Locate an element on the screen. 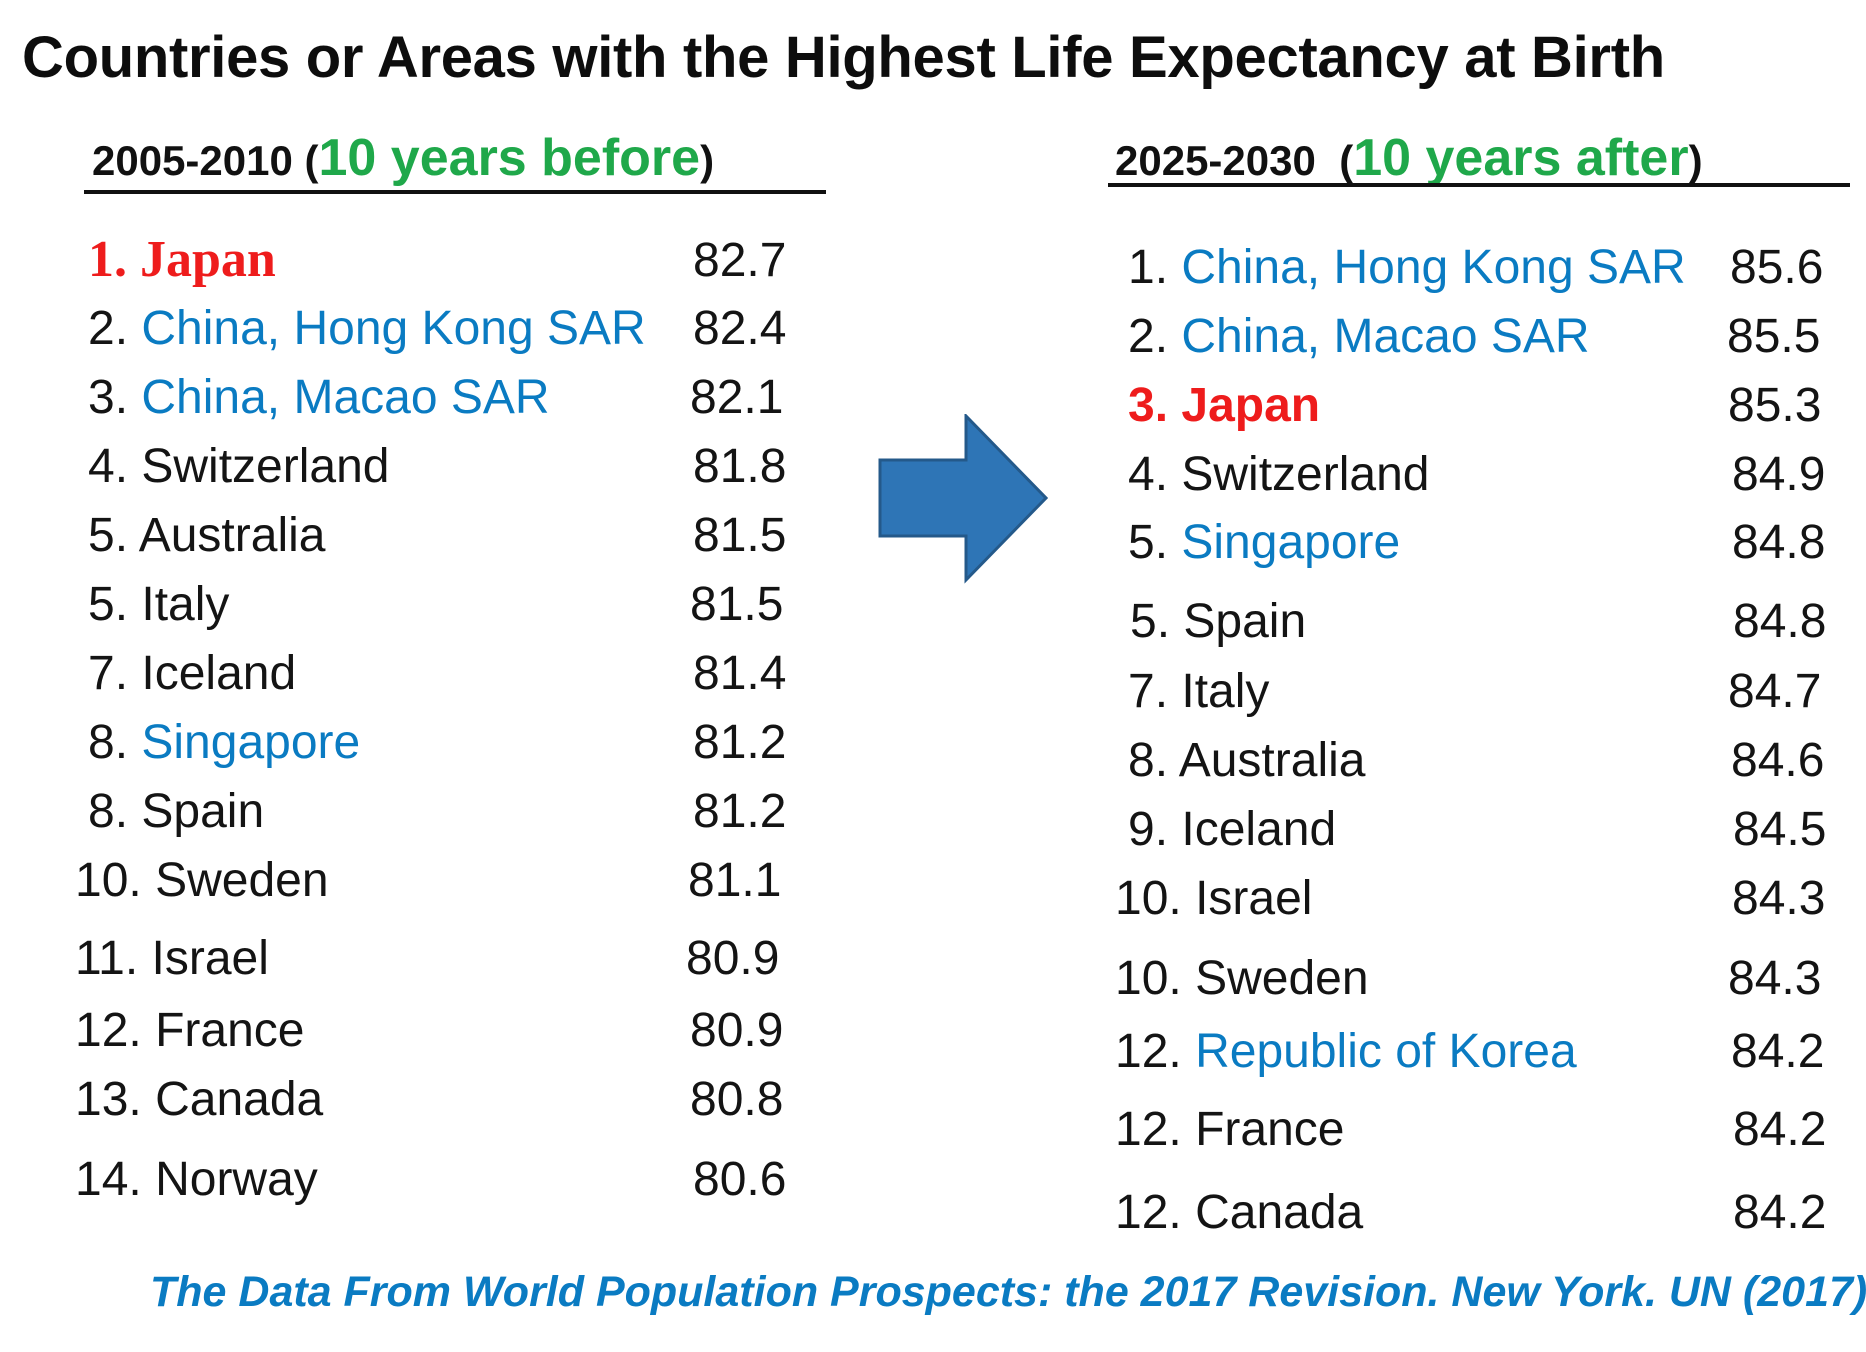  left-row-12: 12. France is located at coordinates (190, 1030).